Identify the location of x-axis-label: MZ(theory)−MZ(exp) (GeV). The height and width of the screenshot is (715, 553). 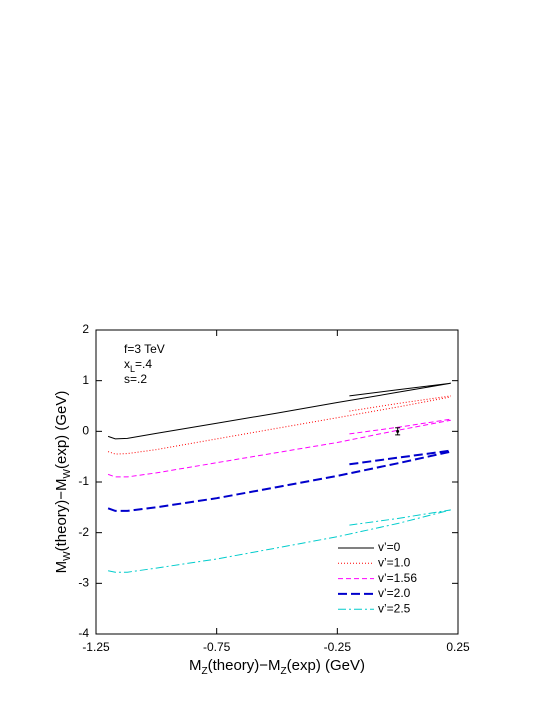
(277, 667).